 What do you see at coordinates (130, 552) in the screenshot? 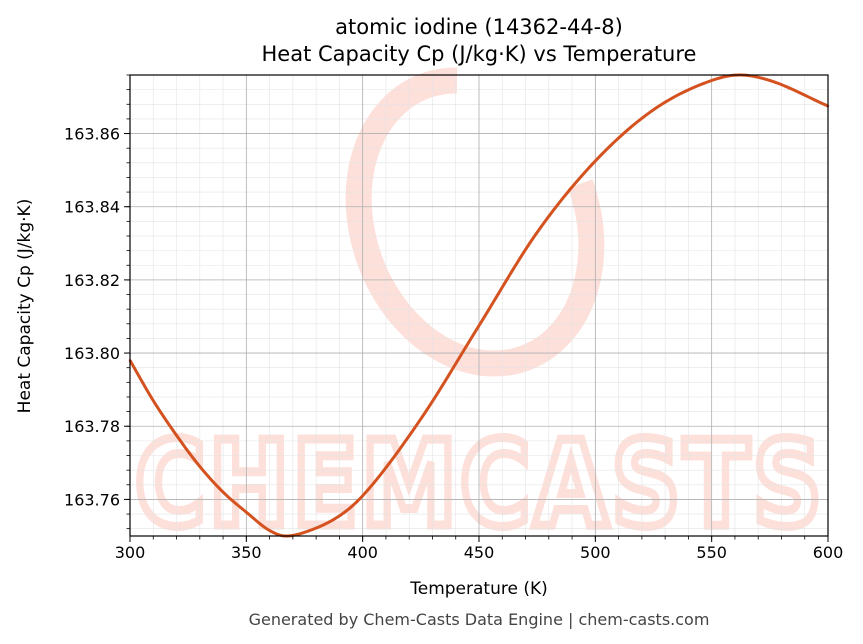
I see `x-tick-label: 300` at bounding box center [130, 552].